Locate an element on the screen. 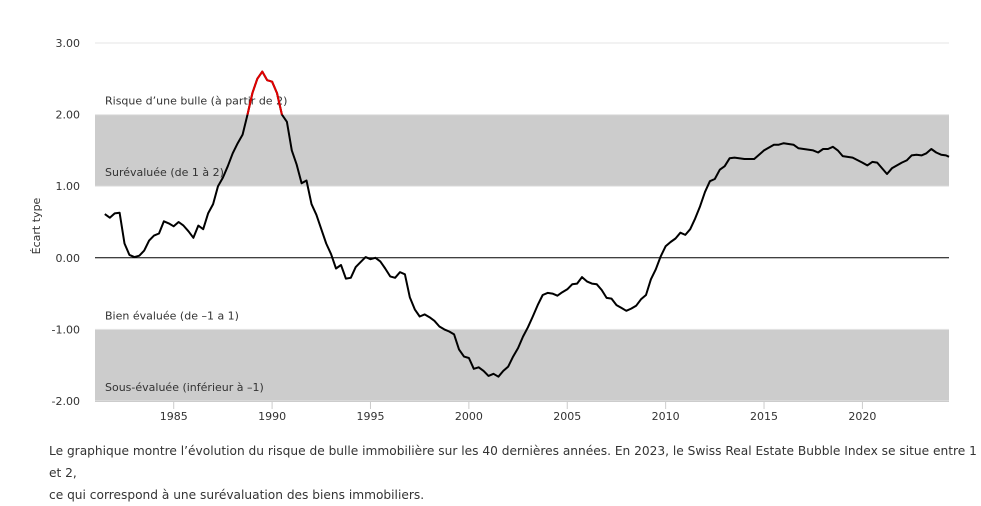  x-tick-label: 2015 is located at coordinates (764, 416).